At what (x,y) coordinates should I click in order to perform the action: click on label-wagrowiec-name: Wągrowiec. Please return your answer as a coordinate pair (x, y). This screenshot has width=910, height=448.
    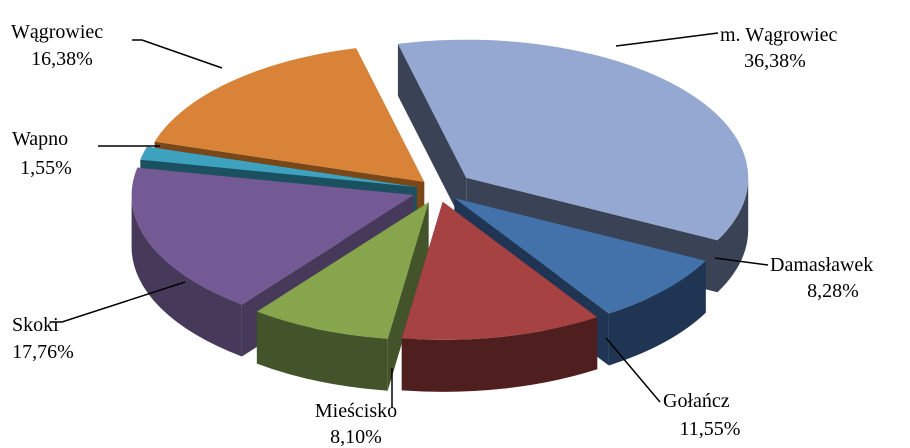
    Looking at the image, I should click on (57, 32).